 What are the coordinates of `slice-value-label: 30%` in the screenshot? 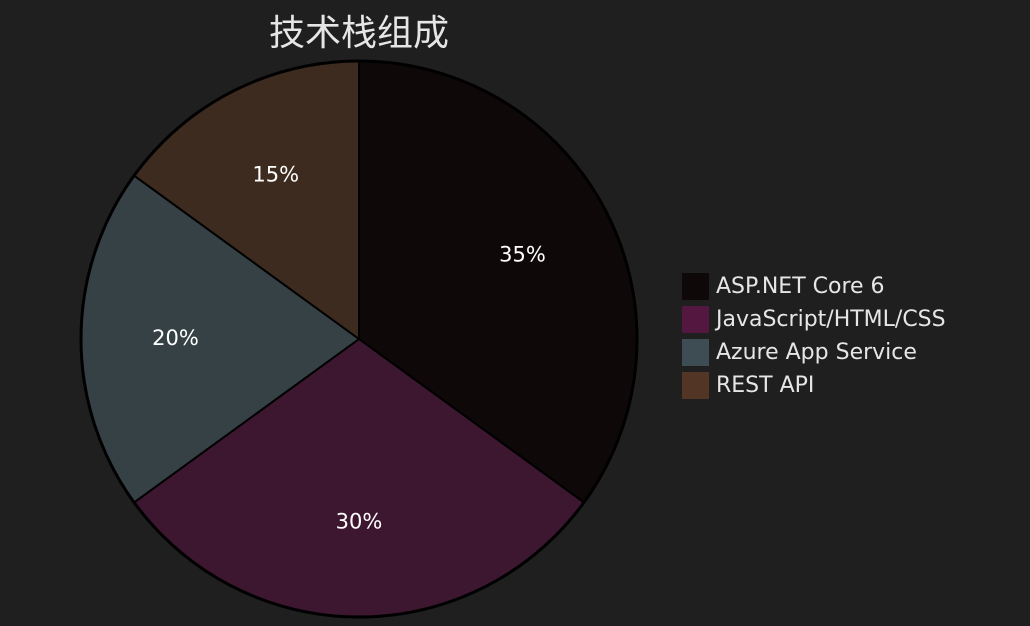 It's located at (359, 522).